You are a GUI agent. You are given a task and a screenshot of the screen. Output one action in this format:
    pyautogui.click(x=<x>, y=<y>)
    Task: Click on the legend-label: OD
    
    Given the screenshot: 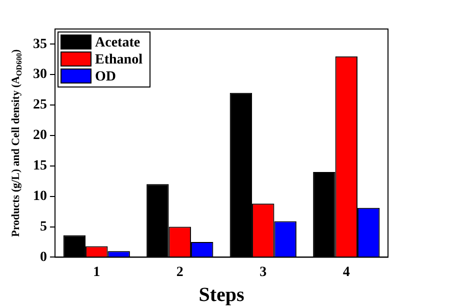 What is the action you would take?
    pyautogui.click(x=105, y=77)
    